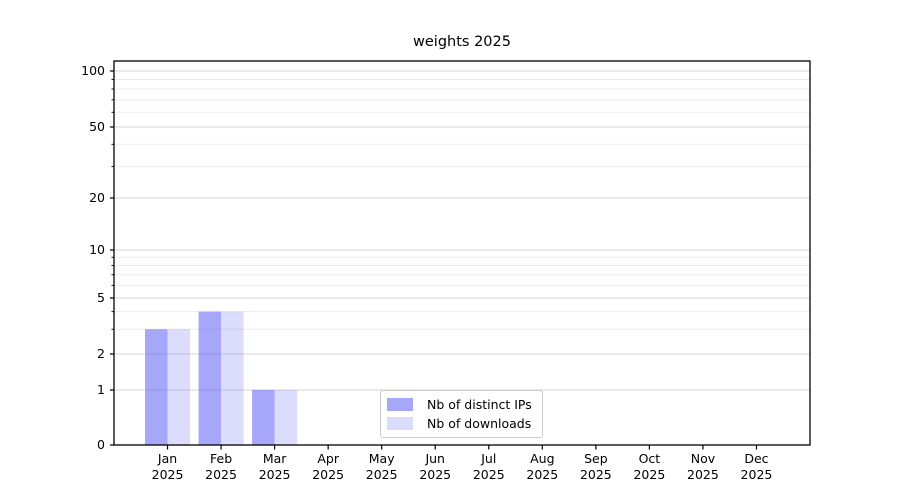 Image resolution: width=900 pixels, height=500 pixels. Describe the element at coordinates (650, 458) in the screenshot. I see `x-tick-label-month: Oct` at that location.